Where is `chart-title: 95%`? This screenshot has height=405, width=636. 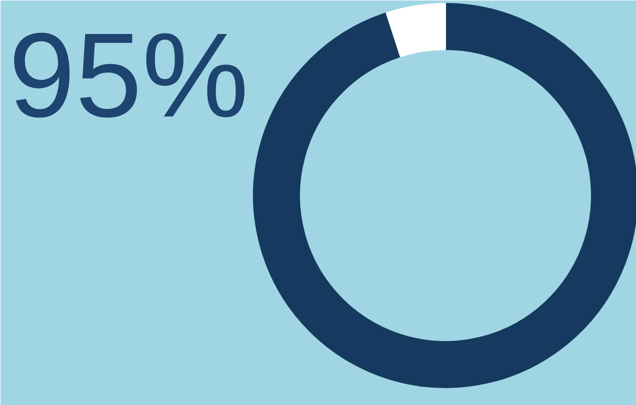
chart-title: 95% is located at coordinates (128, 75).